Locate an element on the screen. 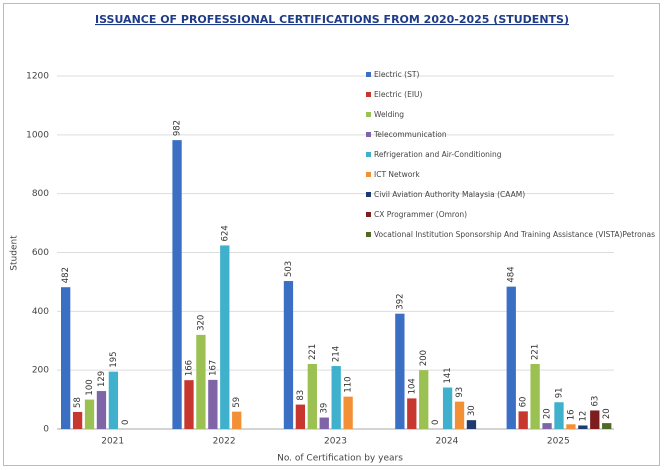 This screenshot has width=664, height=470. data-label: 982 is located at coordinates (178, 128).